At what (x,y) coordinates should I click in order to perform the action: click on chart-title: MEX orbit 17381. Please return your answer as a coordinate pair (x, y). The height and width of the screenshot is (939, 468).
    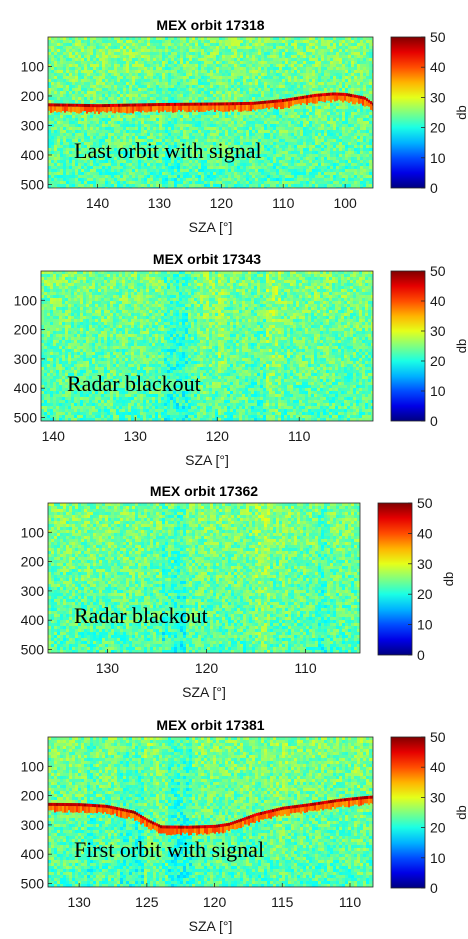
    Looking at the image, I should click on (210, 725).